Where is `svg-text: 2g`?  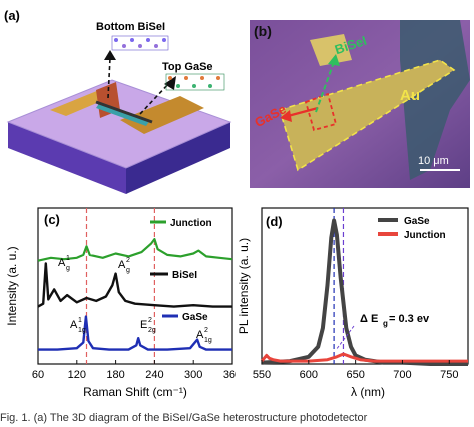 svg-text: 2g is located at coordinates (152, 330).